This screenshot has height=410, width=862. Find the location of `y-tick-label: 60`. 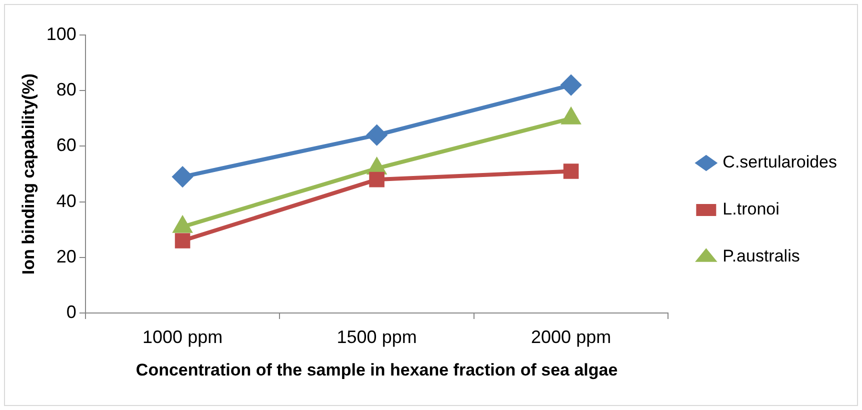

y-tick-label: 60 is located at coordinates (66, 145).